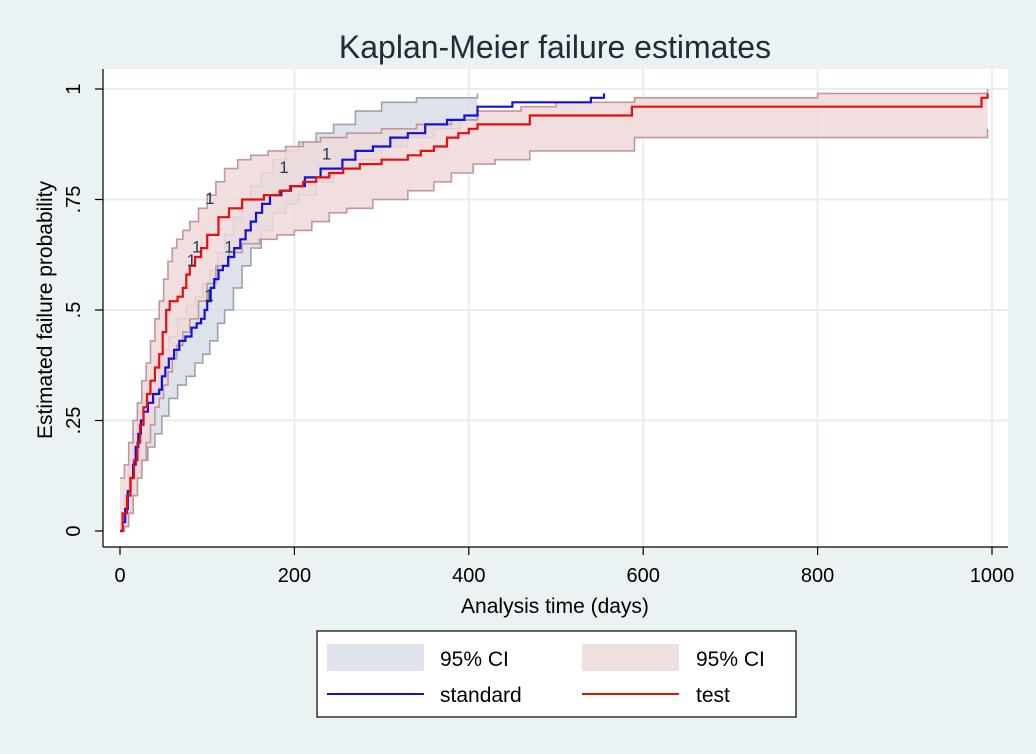 The height and width of the screenshot is (754, 1036). Describe the element at coordinates (74, 200) in the screenshot. I see `y-tick-label-3: .75` at that location.